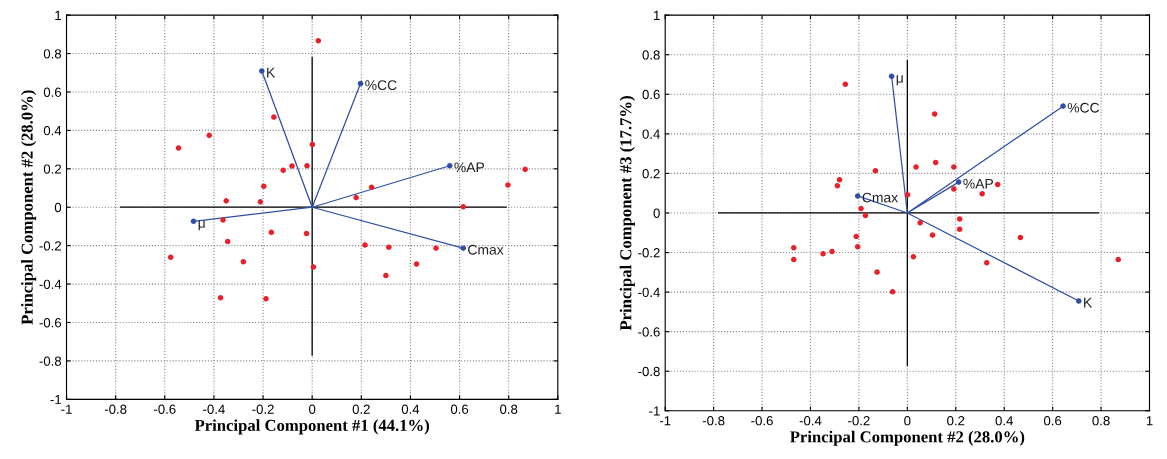 The width and height of the screenshot is (1167, 459). I want to click on y-tick-label: -0.4, so click(50, 284).